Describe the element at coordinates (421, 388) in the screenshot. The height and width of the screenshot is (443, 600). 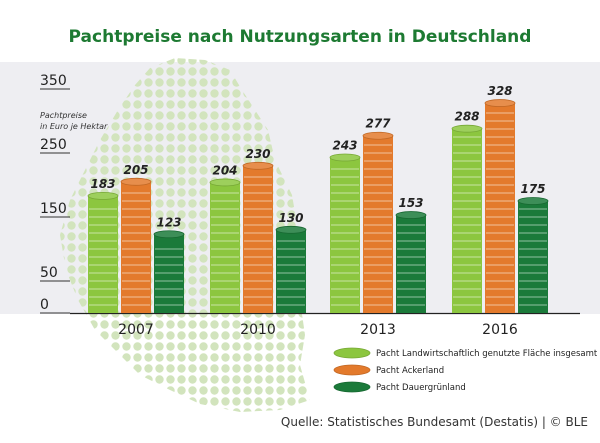
I see `legend-label-3: Pacht Dauergrünland` at that location.